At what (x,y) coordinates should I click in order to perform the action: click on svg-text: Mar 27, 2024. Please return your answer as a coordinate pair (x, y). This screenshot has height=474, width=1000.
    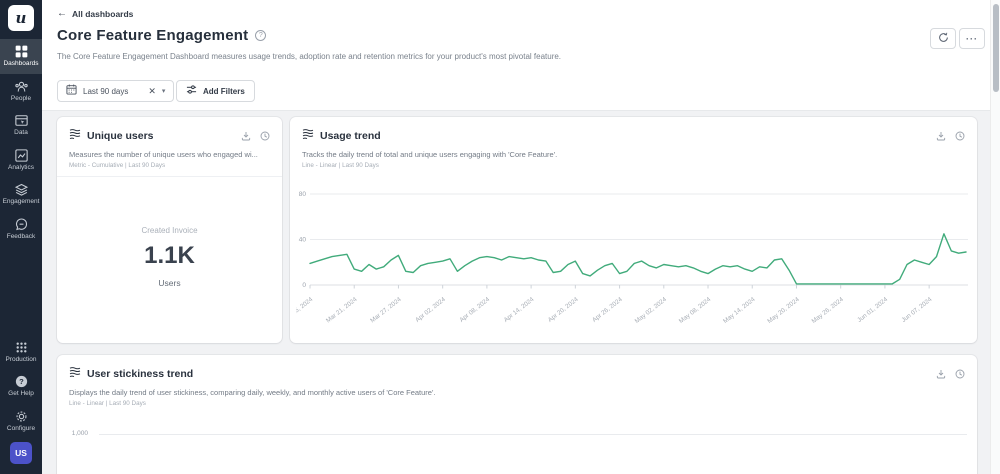
    Looking at the image, I should click on (386, 310).